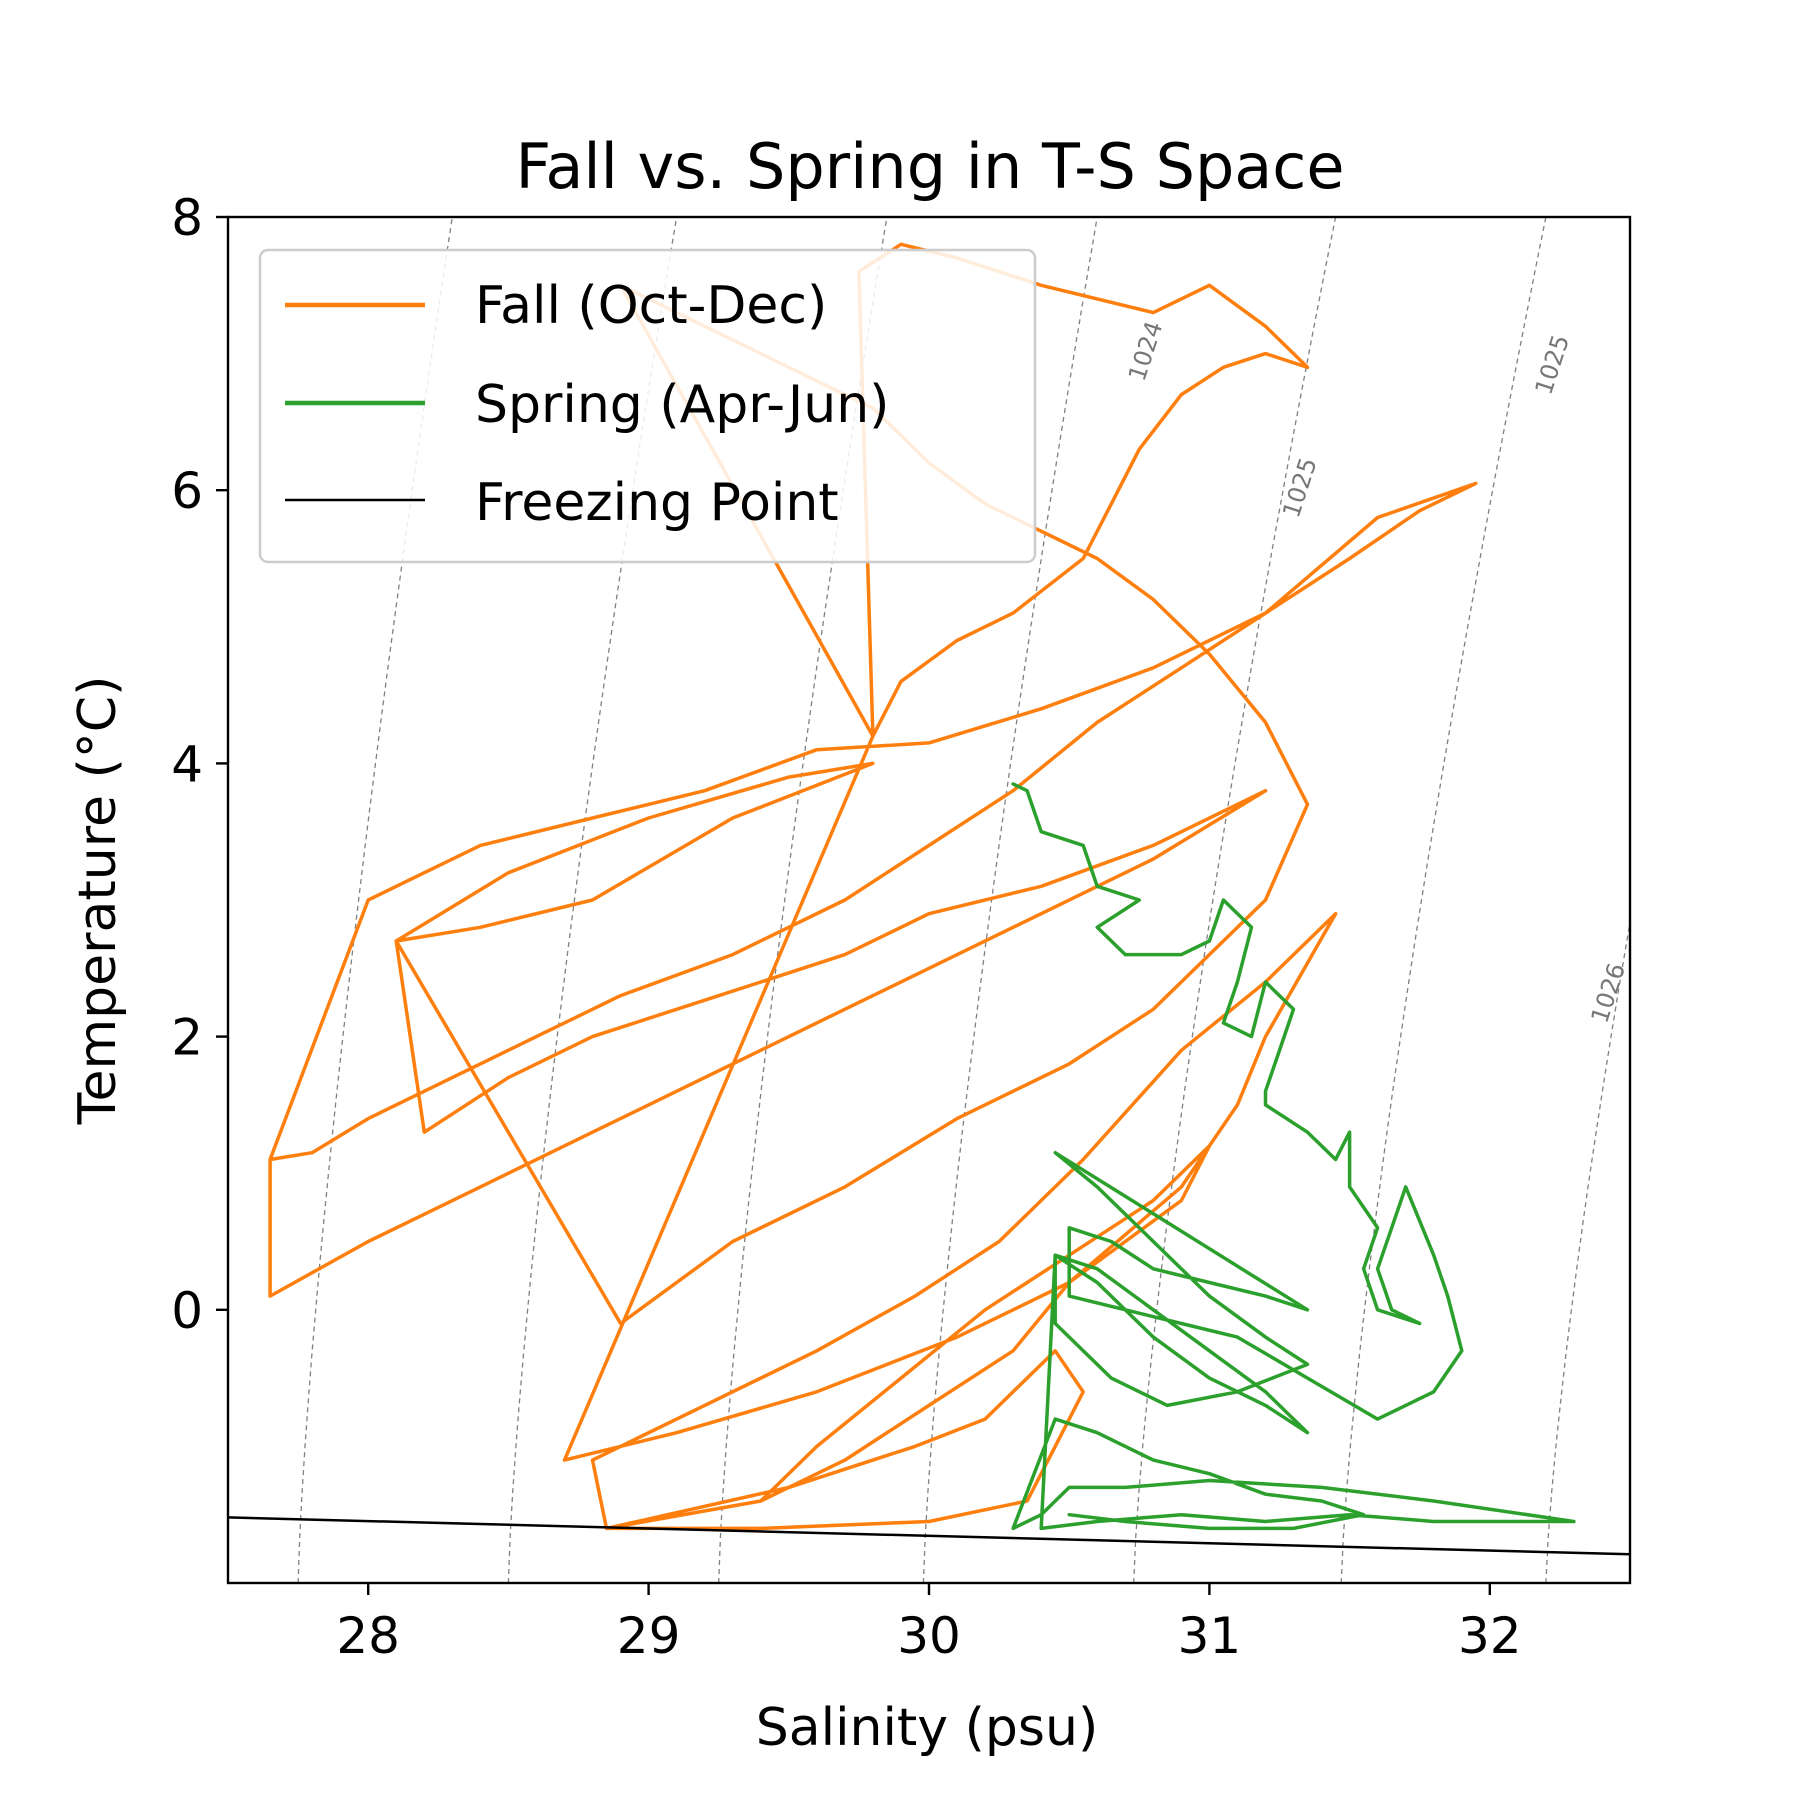 The width and height of the screenshot is (1800, 1800). What do you see at coordinates (682, 405) in the screenshot?
I see `legend-label-spring: Spring (Apr-Jun)` at bounding box center [682, 405].